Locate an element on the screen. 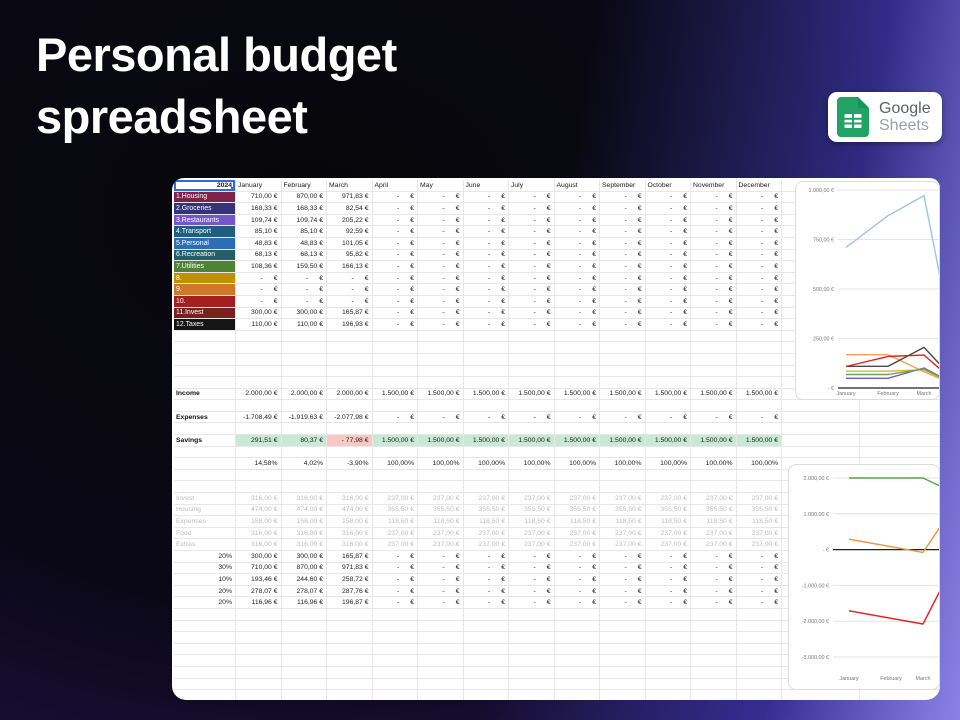 This screenshot has height=720, width=960. value-cell: 474,00 € is located at coordinates (304, 510).